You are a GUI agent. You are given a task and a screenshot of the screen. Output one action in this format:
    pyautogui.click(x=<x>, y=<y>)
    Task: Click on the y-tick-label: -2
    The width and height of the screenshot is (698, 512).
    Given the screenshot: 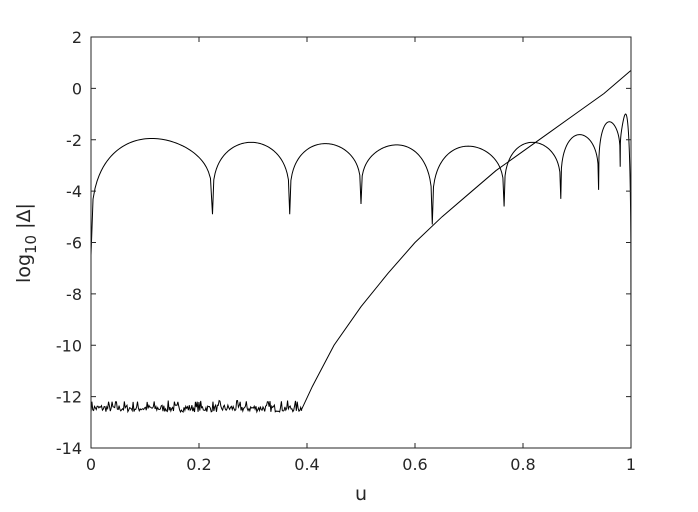 What is the action you would take?
    pyautogui.click(x=74, y=140)
    